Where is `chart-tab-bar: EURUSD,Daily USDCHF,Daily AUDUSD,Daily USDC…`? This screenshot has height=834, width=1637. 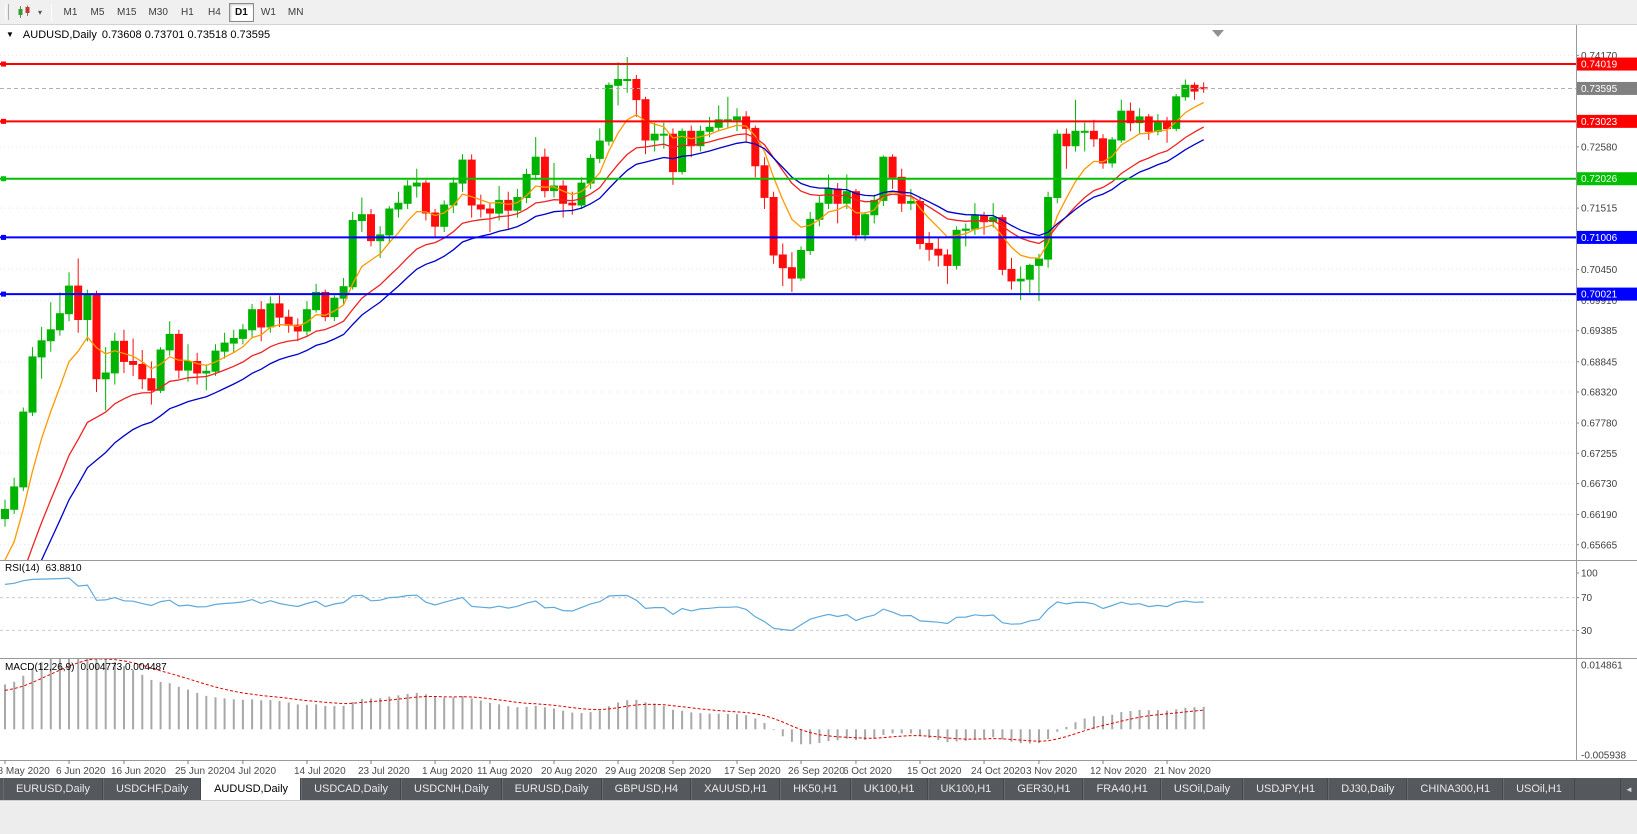 chart-tab-bar: EURUSD,Daily USDCHF,Daily AUDUSD,Daily USDC… is located at coordinates (818, 789).